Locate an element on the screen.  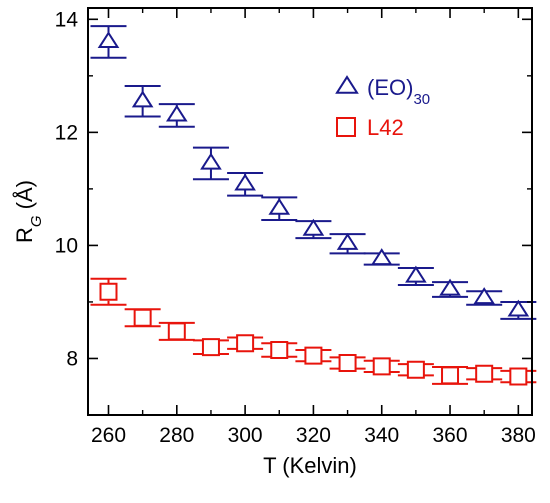
x-tick-label: 320 is located at coordinates (313, 435).